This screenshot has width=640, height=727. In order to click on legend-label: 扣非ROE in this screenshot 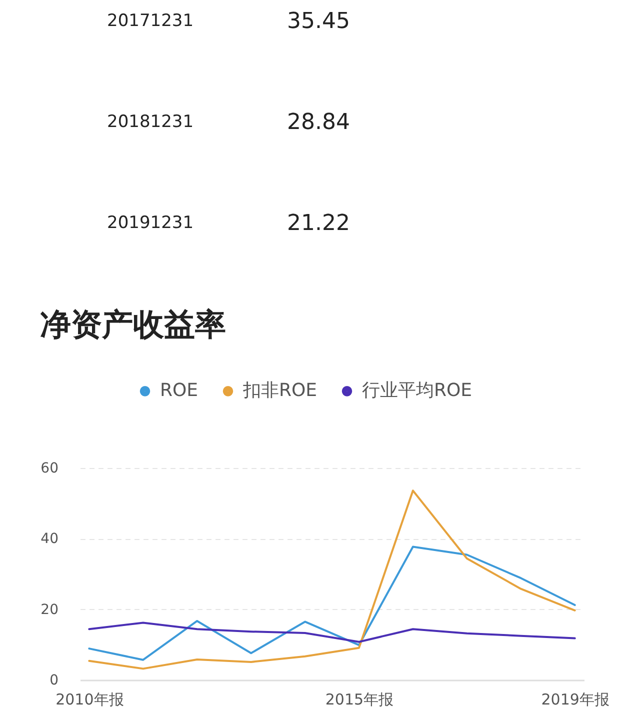, I will do `click(280, 391)`.